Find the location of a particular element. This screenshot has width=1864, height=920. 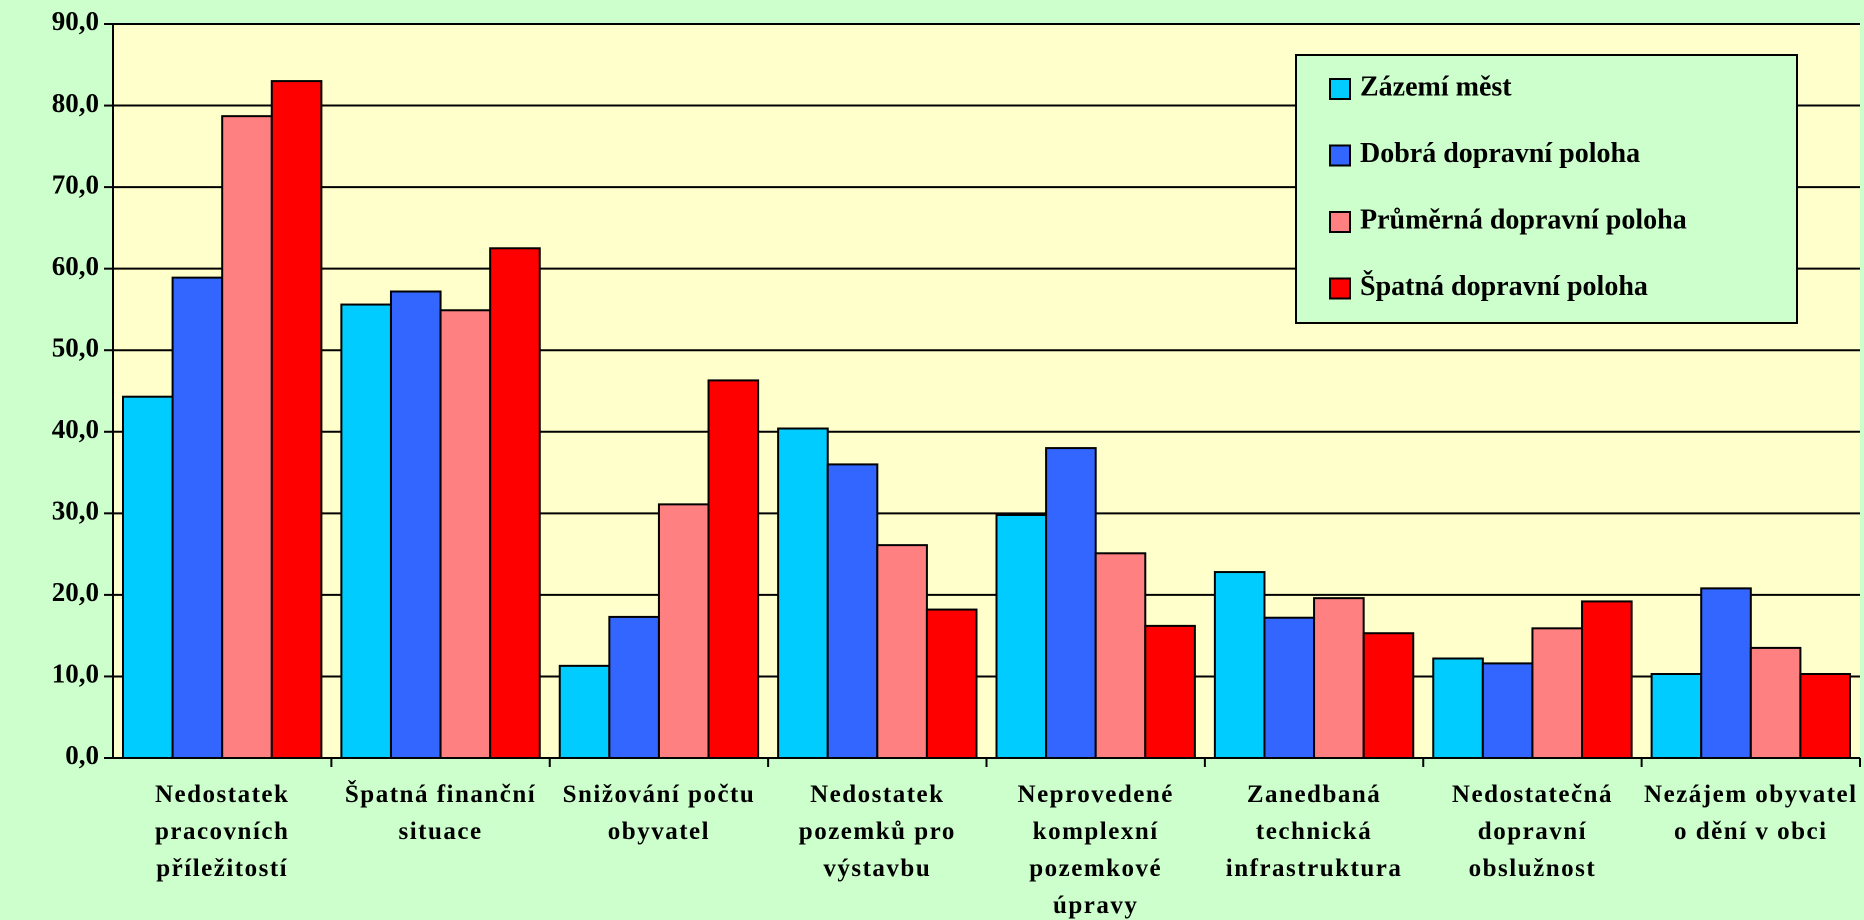

x-tick-label: Nedostatek pozemků pro výstavbu is located at coordinates (877, 831).